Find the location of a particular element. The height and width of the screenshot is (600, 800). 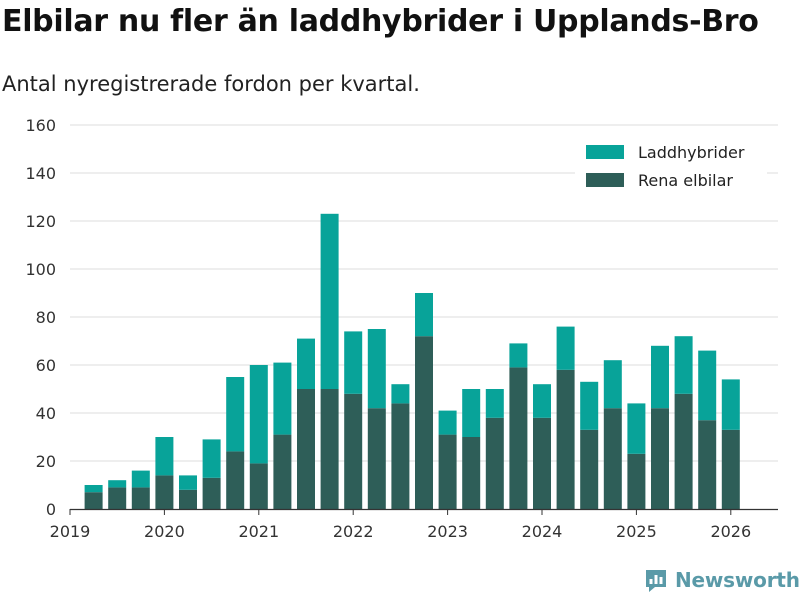

y-tick-label: 160 is located at coordinates (40, 125).